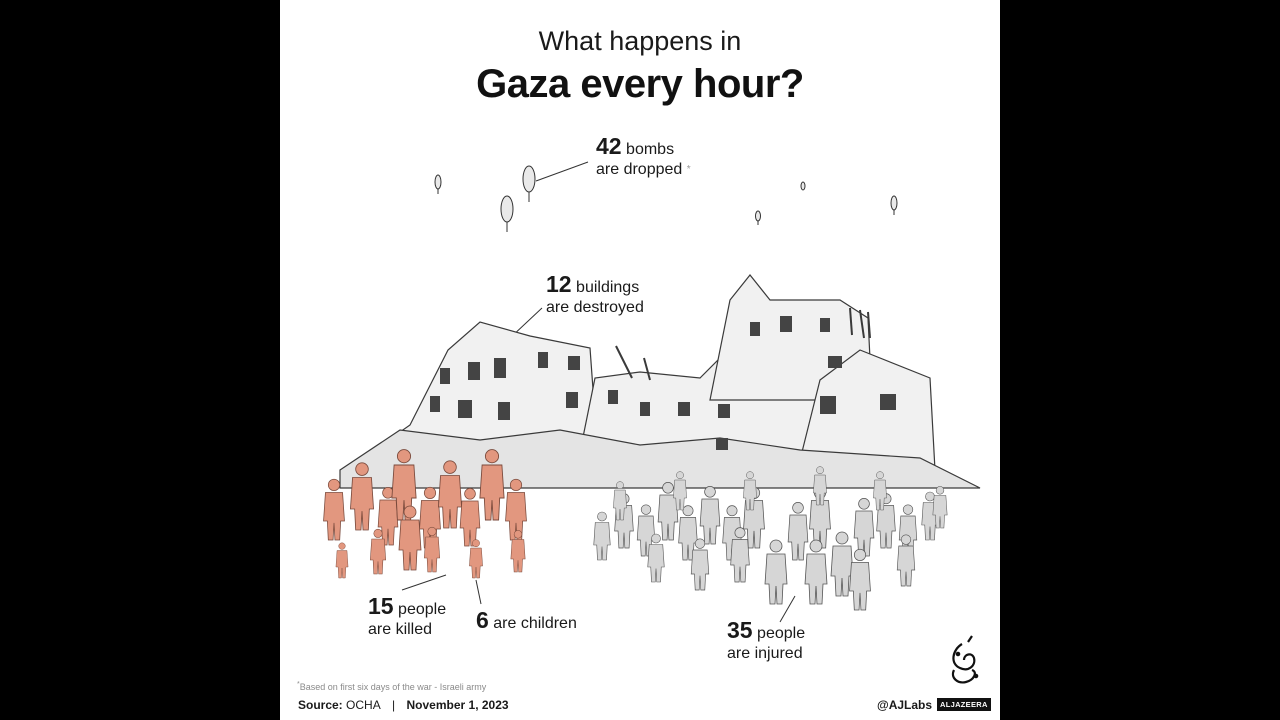 The image size is (1280, 720). What do you see at coordinates (787, 609) in the screenshot?
I see `leader-line-injured` at bounding box center [787, 609].